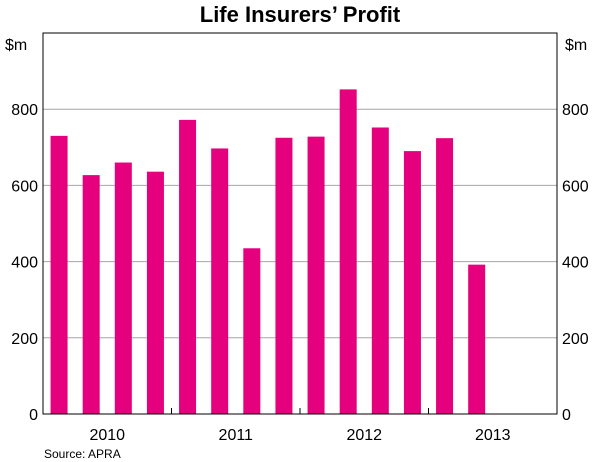 The width and height of the screenshot is (600, 462). I want to click on y-tick-label-left: 400, so click(24, 263).